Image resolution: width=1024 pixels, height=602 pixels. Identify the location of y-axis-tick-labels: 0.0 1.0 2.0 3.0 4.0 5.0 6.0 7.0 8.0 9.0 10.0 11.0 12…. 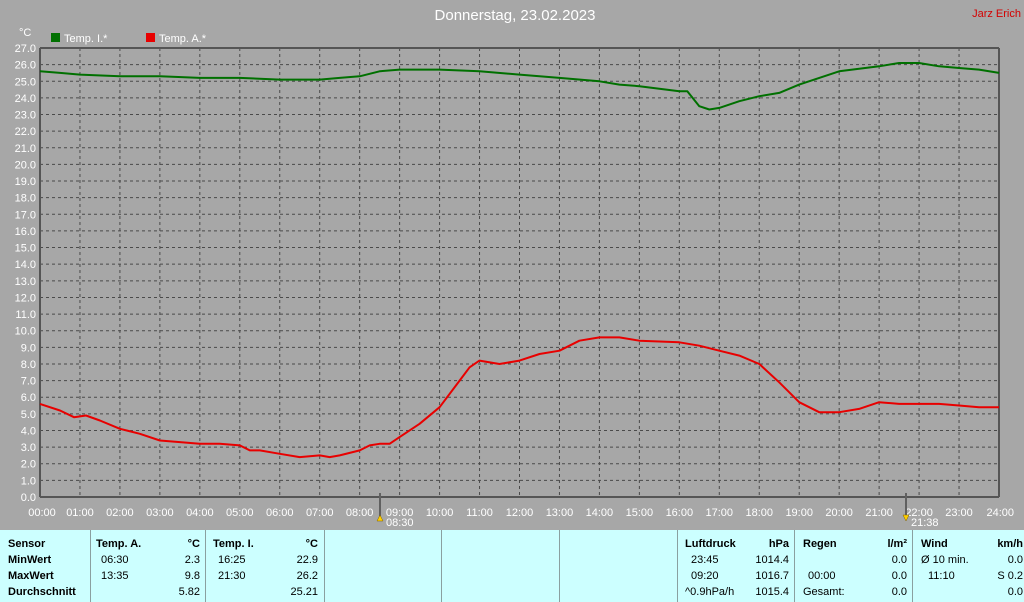
(25, 273).